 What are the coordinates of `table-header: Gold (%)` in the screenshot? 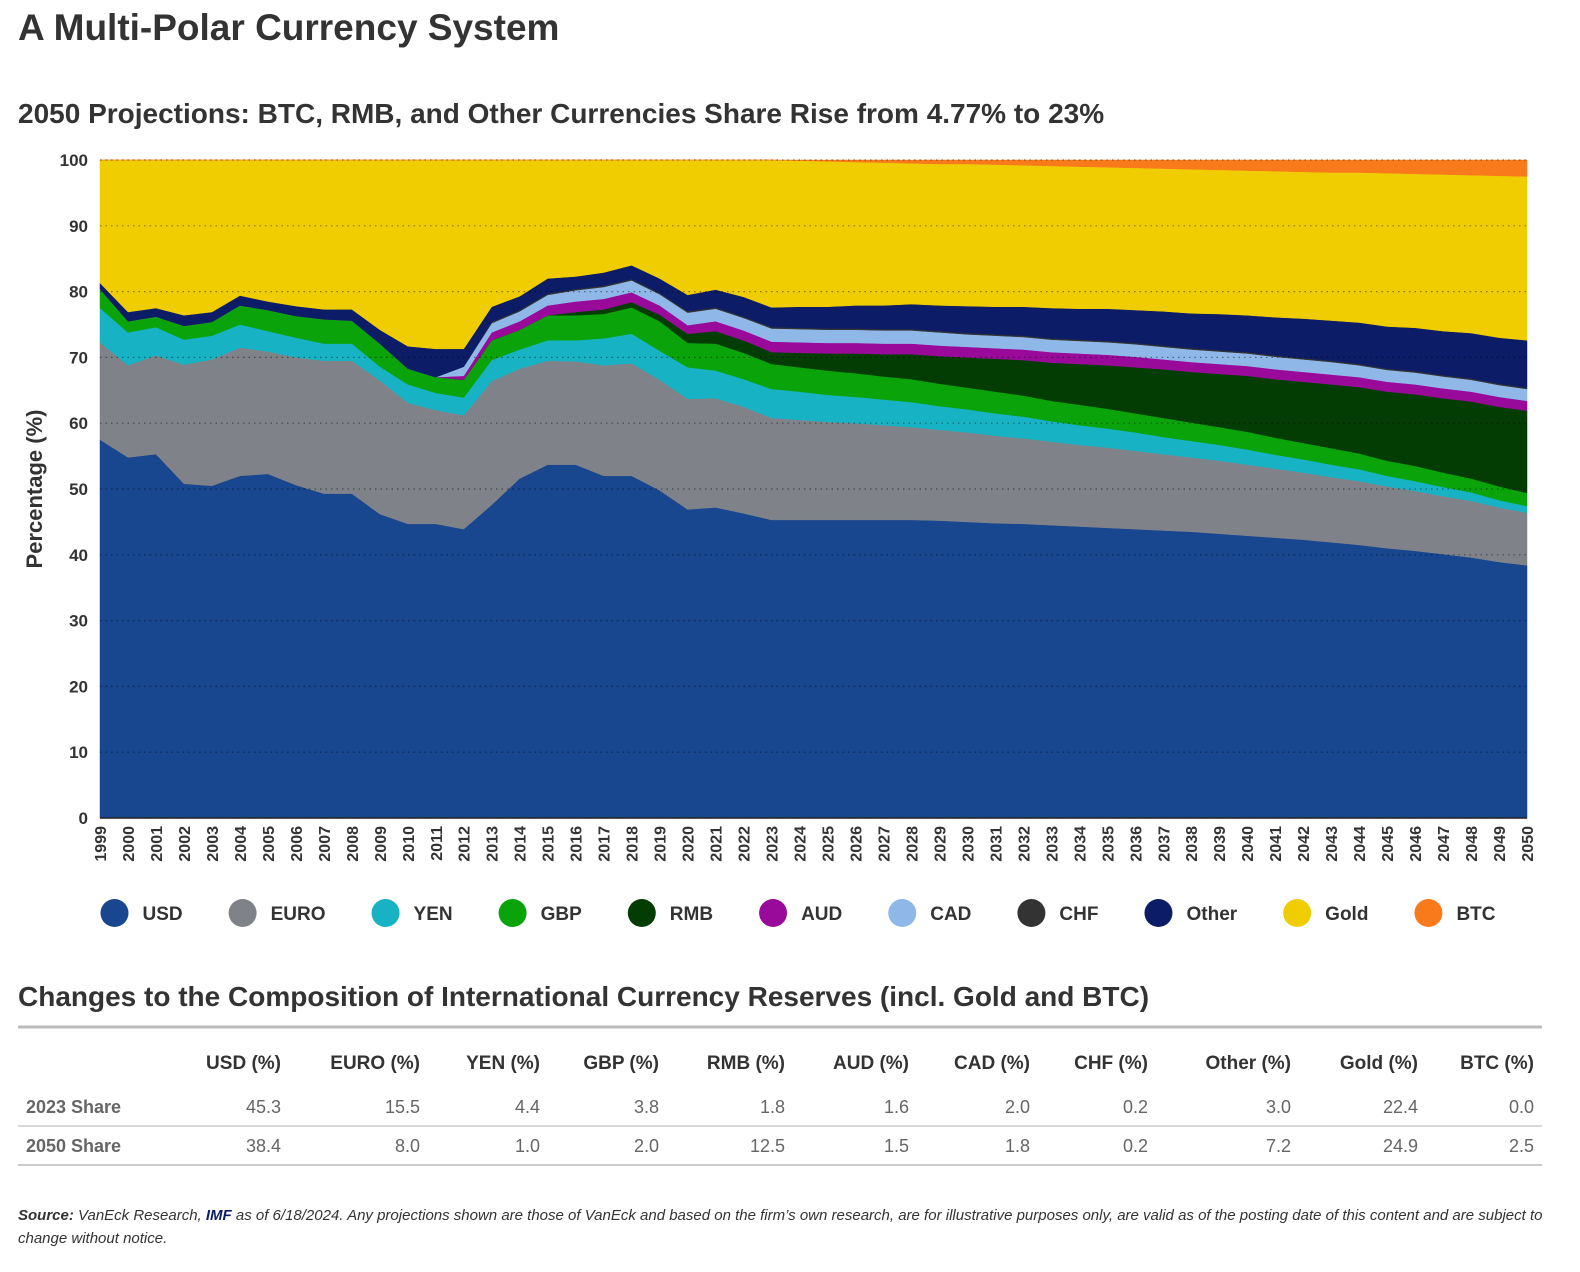 It's located at (1379, 1063).